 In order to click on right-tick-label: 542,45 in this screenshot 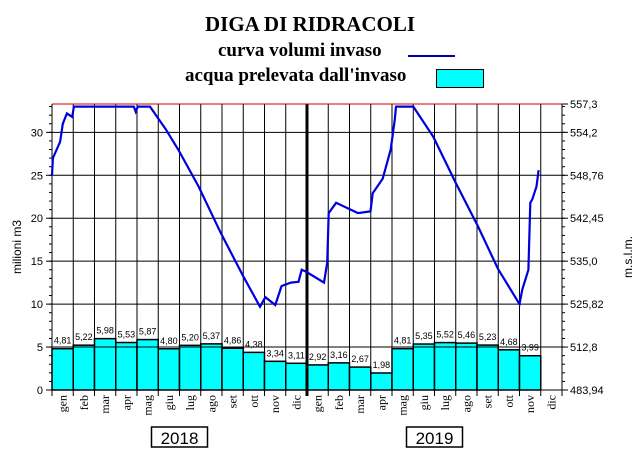, I will do `click(587, 219)`.